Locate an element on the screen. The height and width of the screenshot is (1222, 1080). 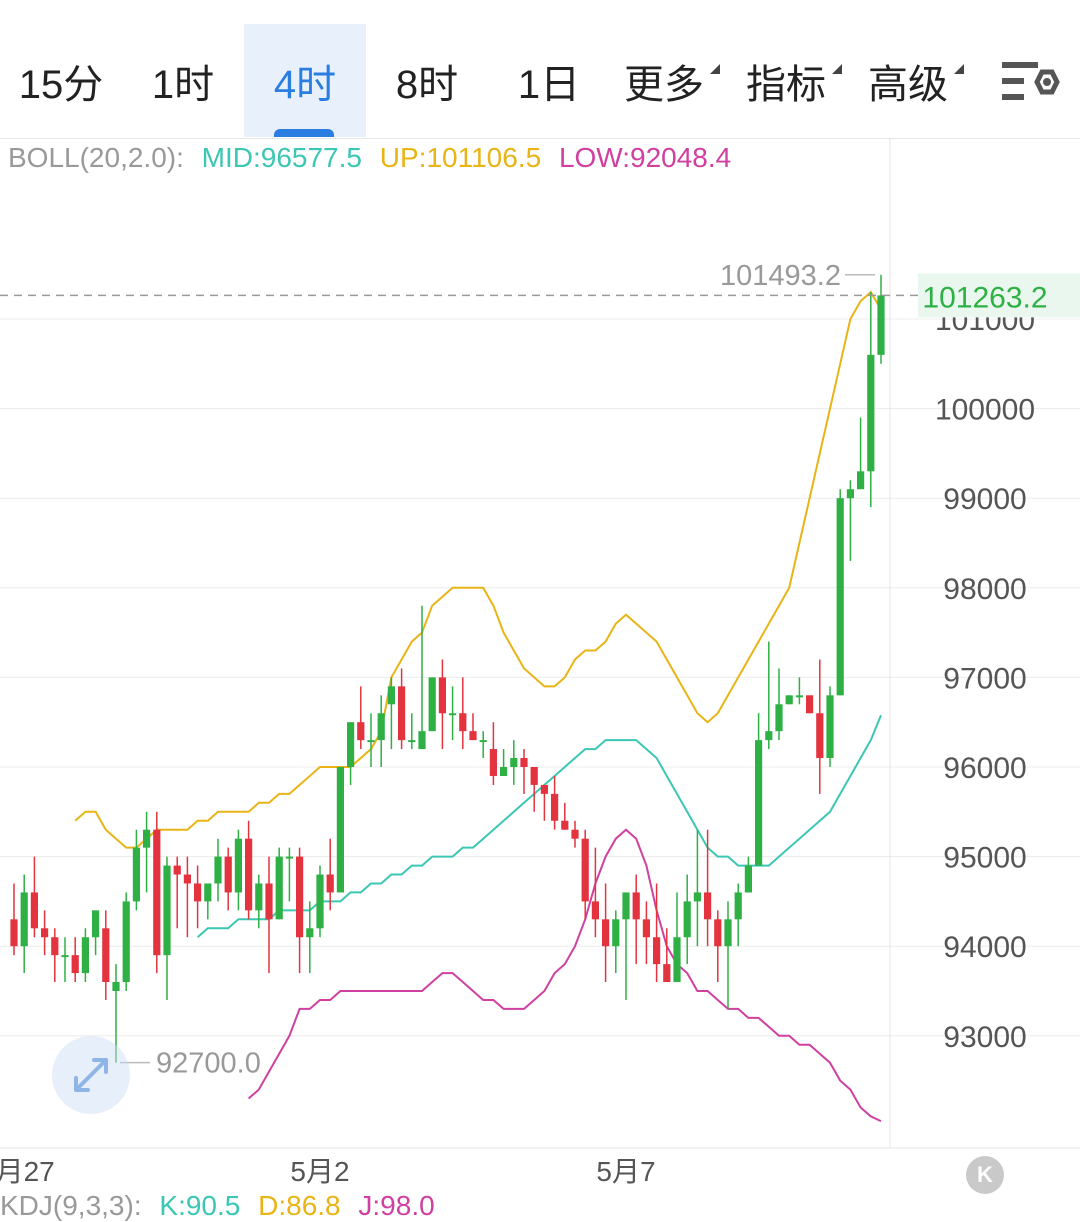
boll-mid: MID:96577.5 is located at coordinates (281, 157).